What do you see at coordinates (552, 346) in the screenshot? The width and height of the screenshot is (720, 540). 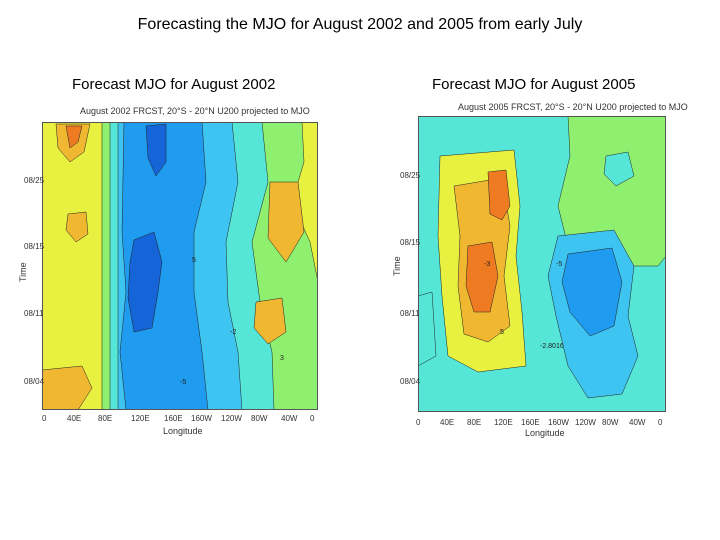 I see `contour-label: -2.8016` at bounding box center [552, 346].